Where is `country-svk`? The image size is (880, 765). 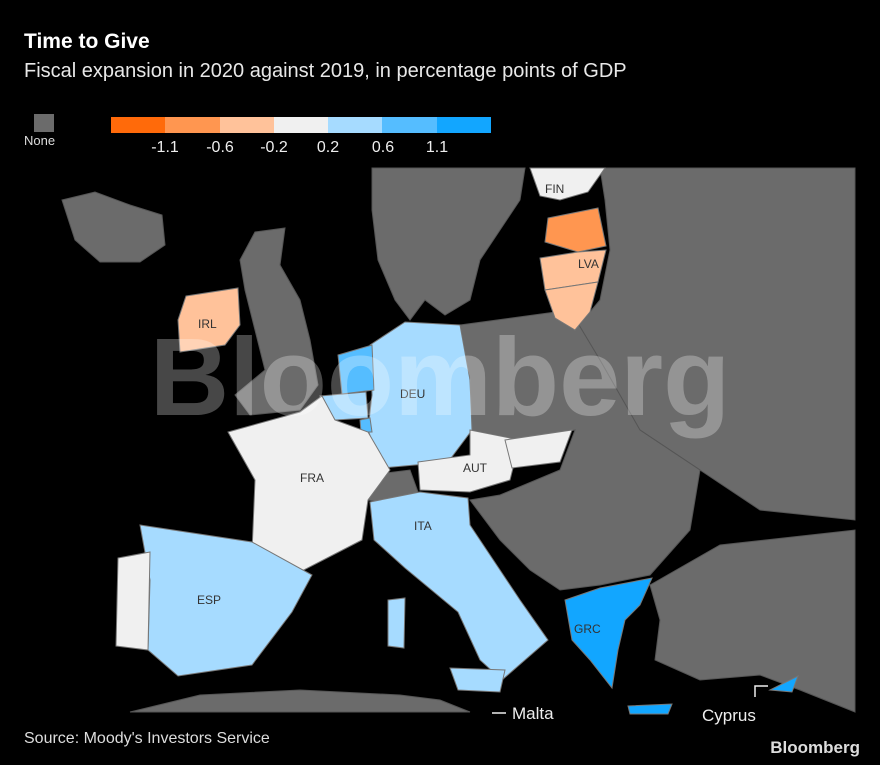 country-svk is located at coordinates (538, 449).